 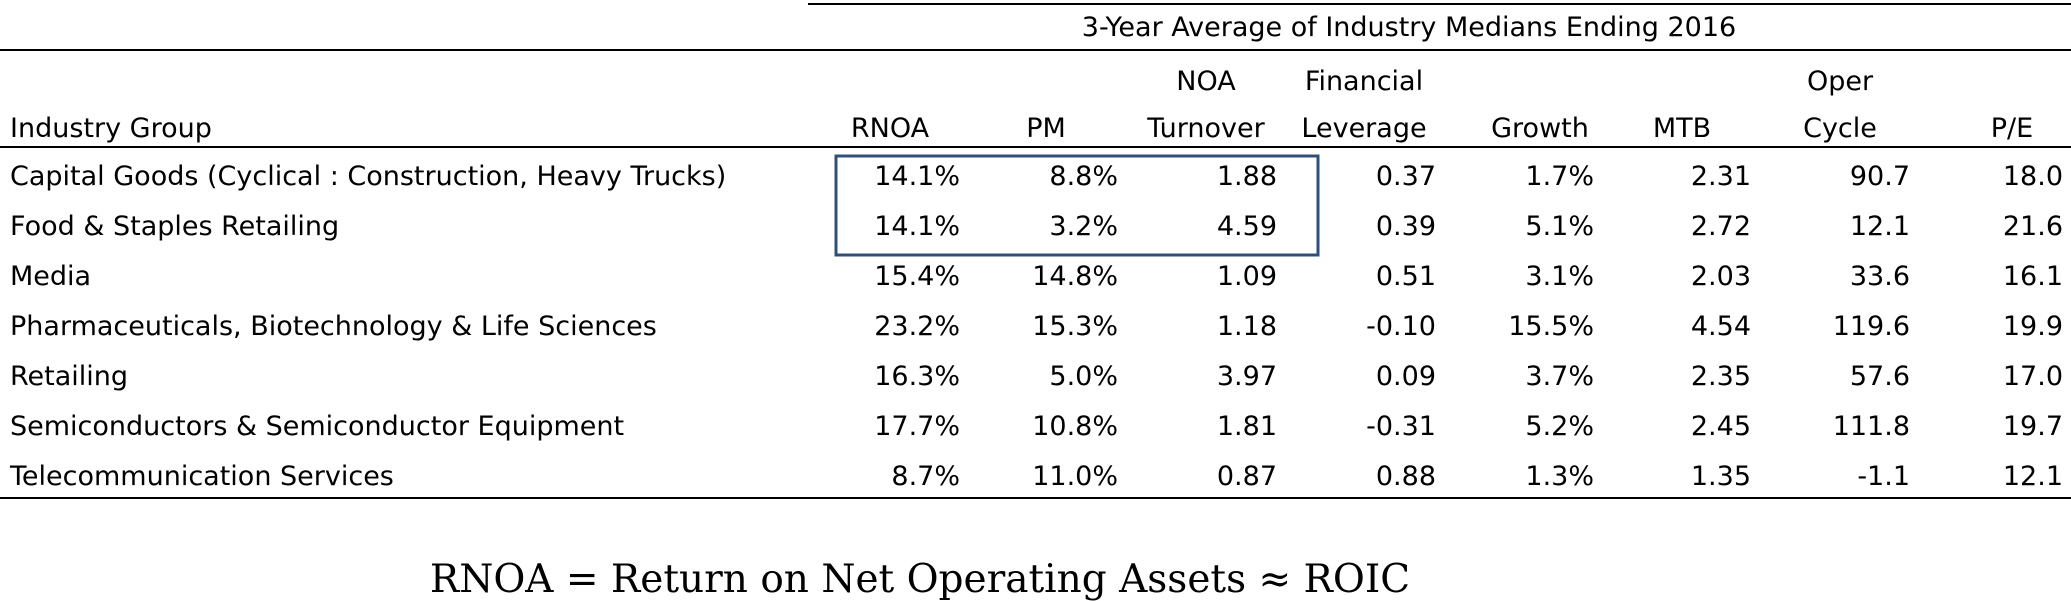 I want to click on header-oper-cycle-line-2: Cycle, so click(x=1840, y=128).